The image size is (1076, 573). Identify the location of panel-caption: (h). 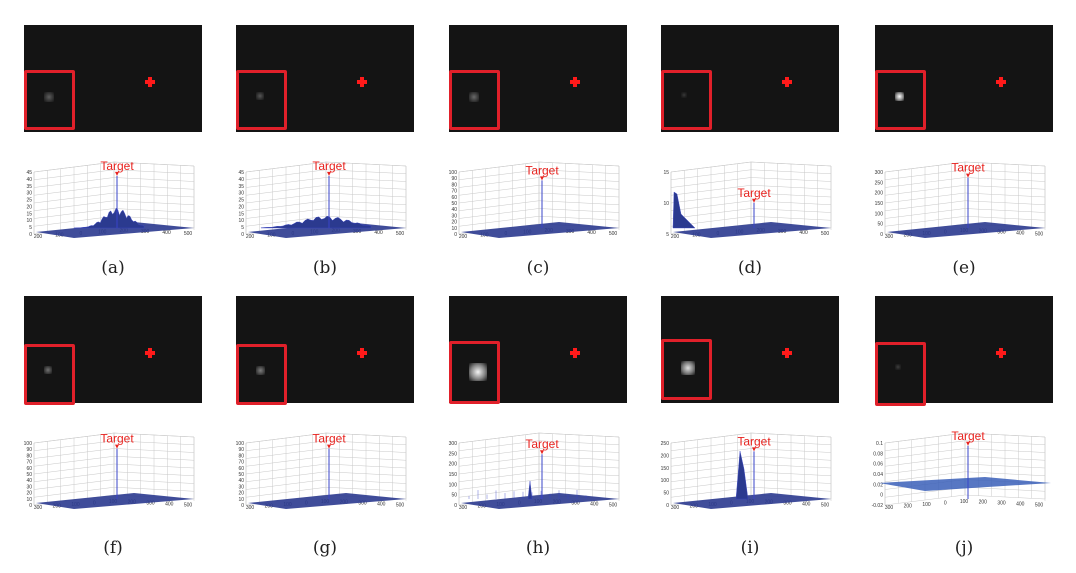
(538, 548).